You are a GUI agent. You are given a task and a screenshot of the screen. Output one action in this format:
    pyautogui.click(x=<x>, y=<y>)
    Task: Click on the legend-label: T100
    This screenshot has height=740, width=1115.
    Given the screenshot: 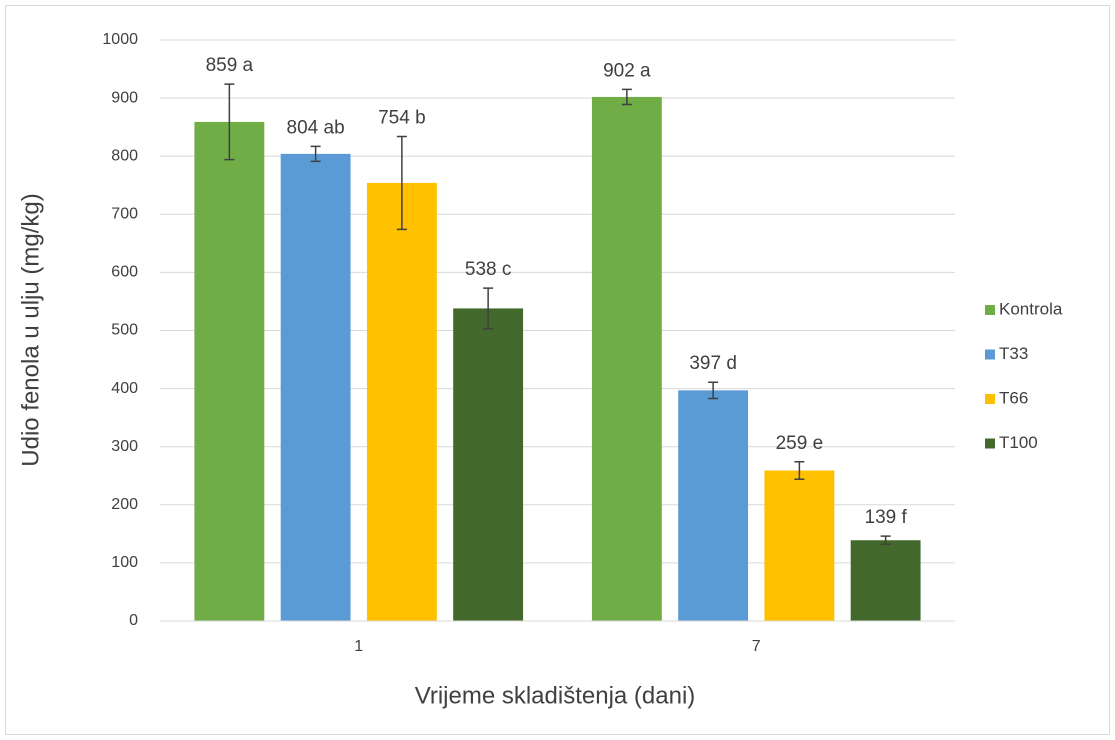 What is the action you would take?
    pyautogui.click(x=1018, y=442)
    